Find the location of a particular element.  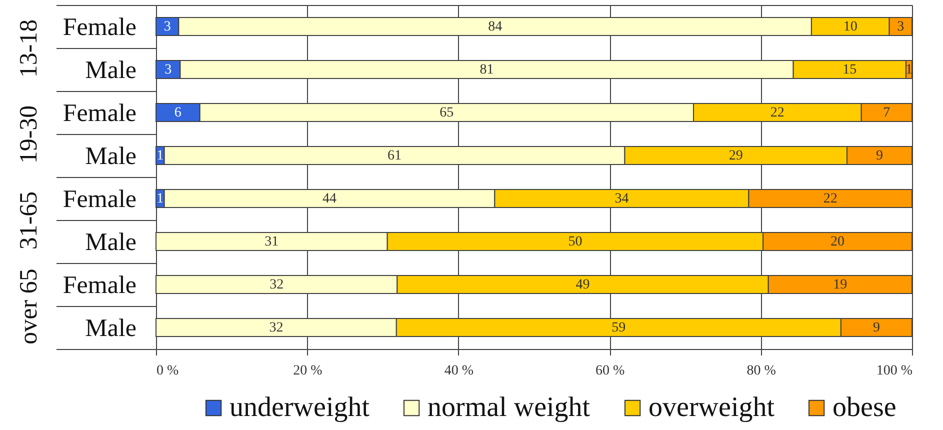

x-tick-label: 60 % is located at coordinates (611, 371).